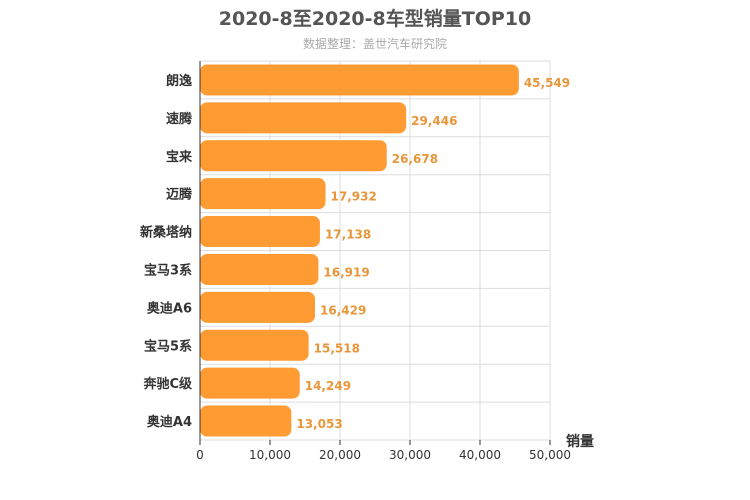  What do you see at coordinates (480, 455) in the screenshot?
I see `x-tick-label: 40,000` at bounding box center [480, 455].